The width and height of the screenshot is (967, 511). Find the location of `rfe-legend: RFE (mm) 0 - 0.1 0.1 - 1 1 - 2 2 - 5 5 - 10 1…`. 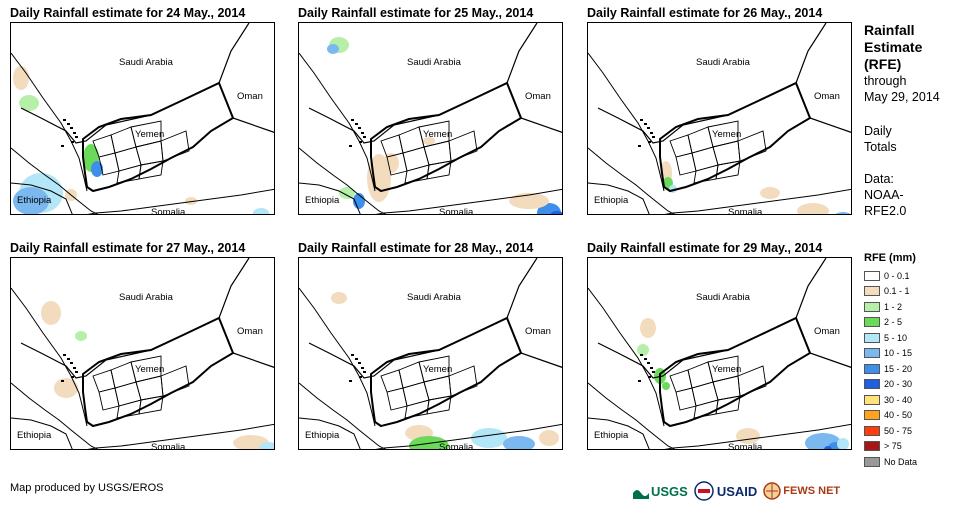

rfe-legend: RFE (mm) 0 - 0.1 0.1 - 1 1 - 2 2 - 5 5 - 10 1… is located at coordinates (914, 361).